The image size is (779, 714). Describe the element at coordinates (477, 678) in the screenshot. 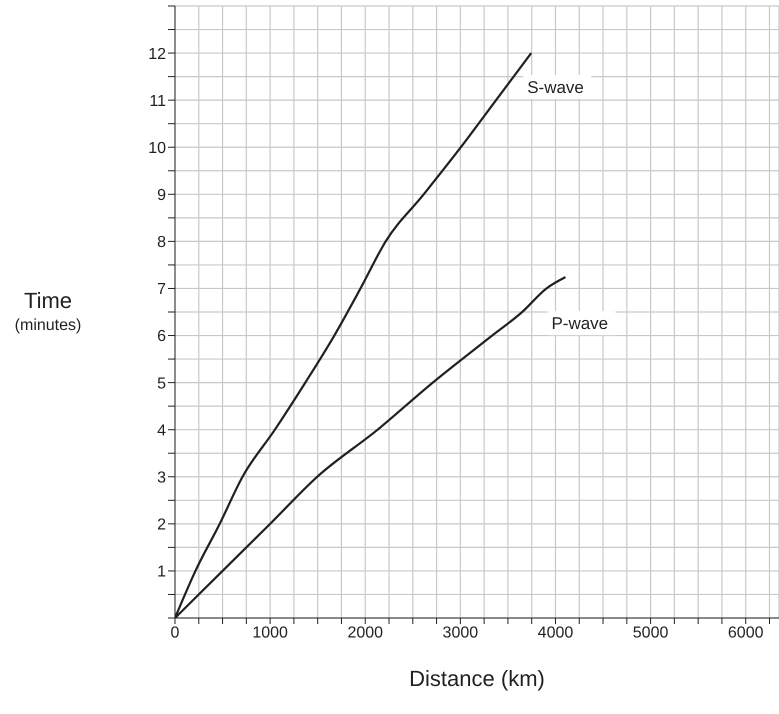

I see `x-axis-title: Distance (km)` at that location.